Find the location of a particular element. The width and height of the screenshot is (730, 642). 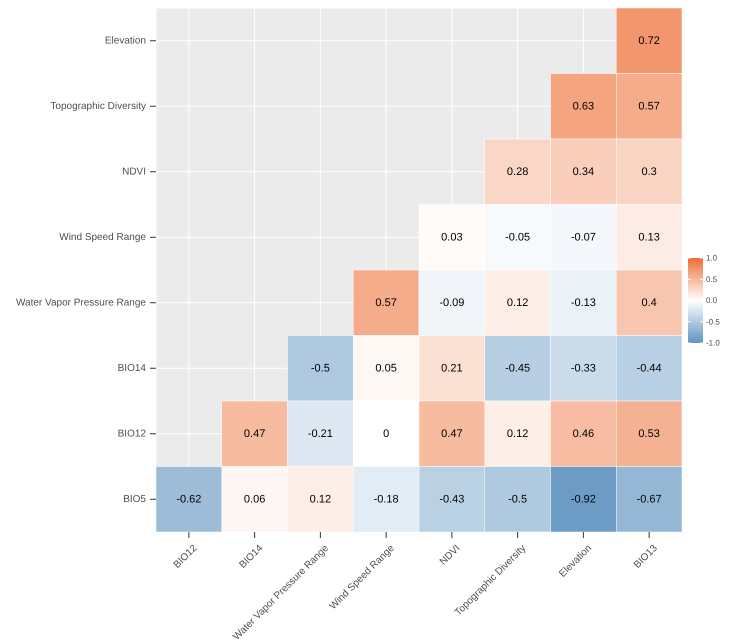

data-label: -0.18 is located at coordinates (386, 499).